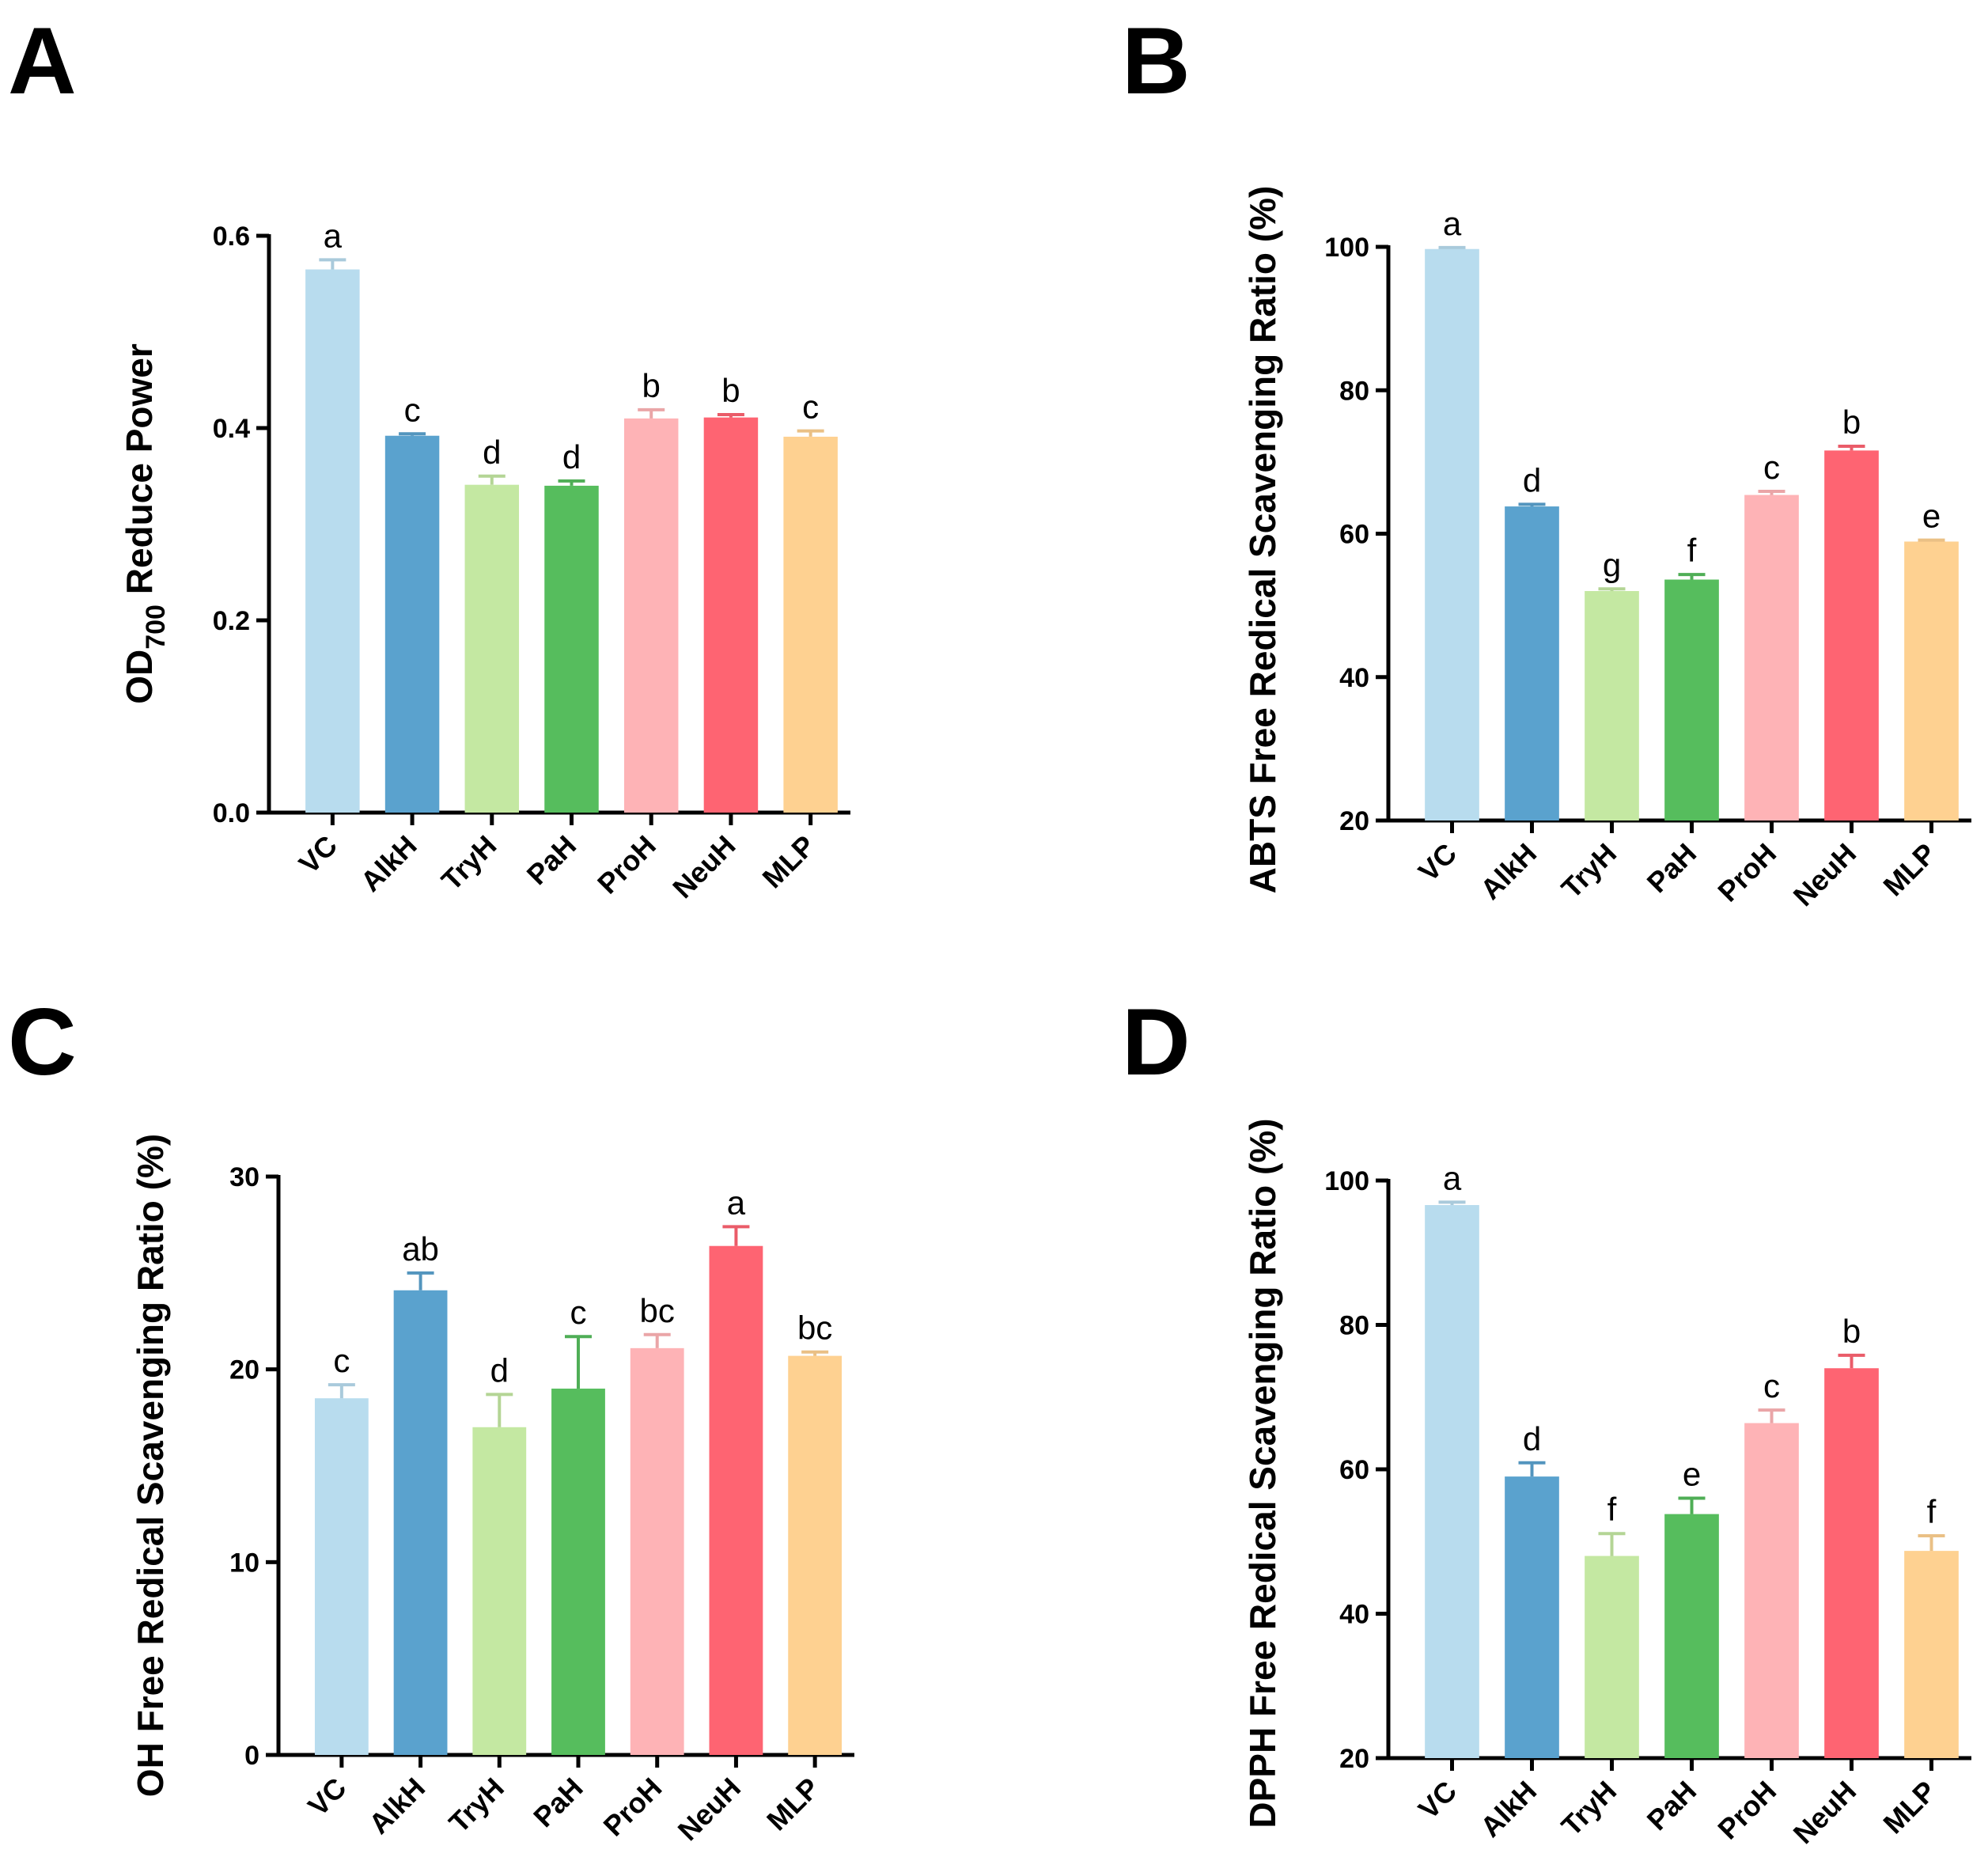 The width and height of the screenshot is (1988, 1876). What do you see at coordinates (572, 483) in the screenshot?
I see `panel-a-error-bar-pah` at bounding box center [572, 483].